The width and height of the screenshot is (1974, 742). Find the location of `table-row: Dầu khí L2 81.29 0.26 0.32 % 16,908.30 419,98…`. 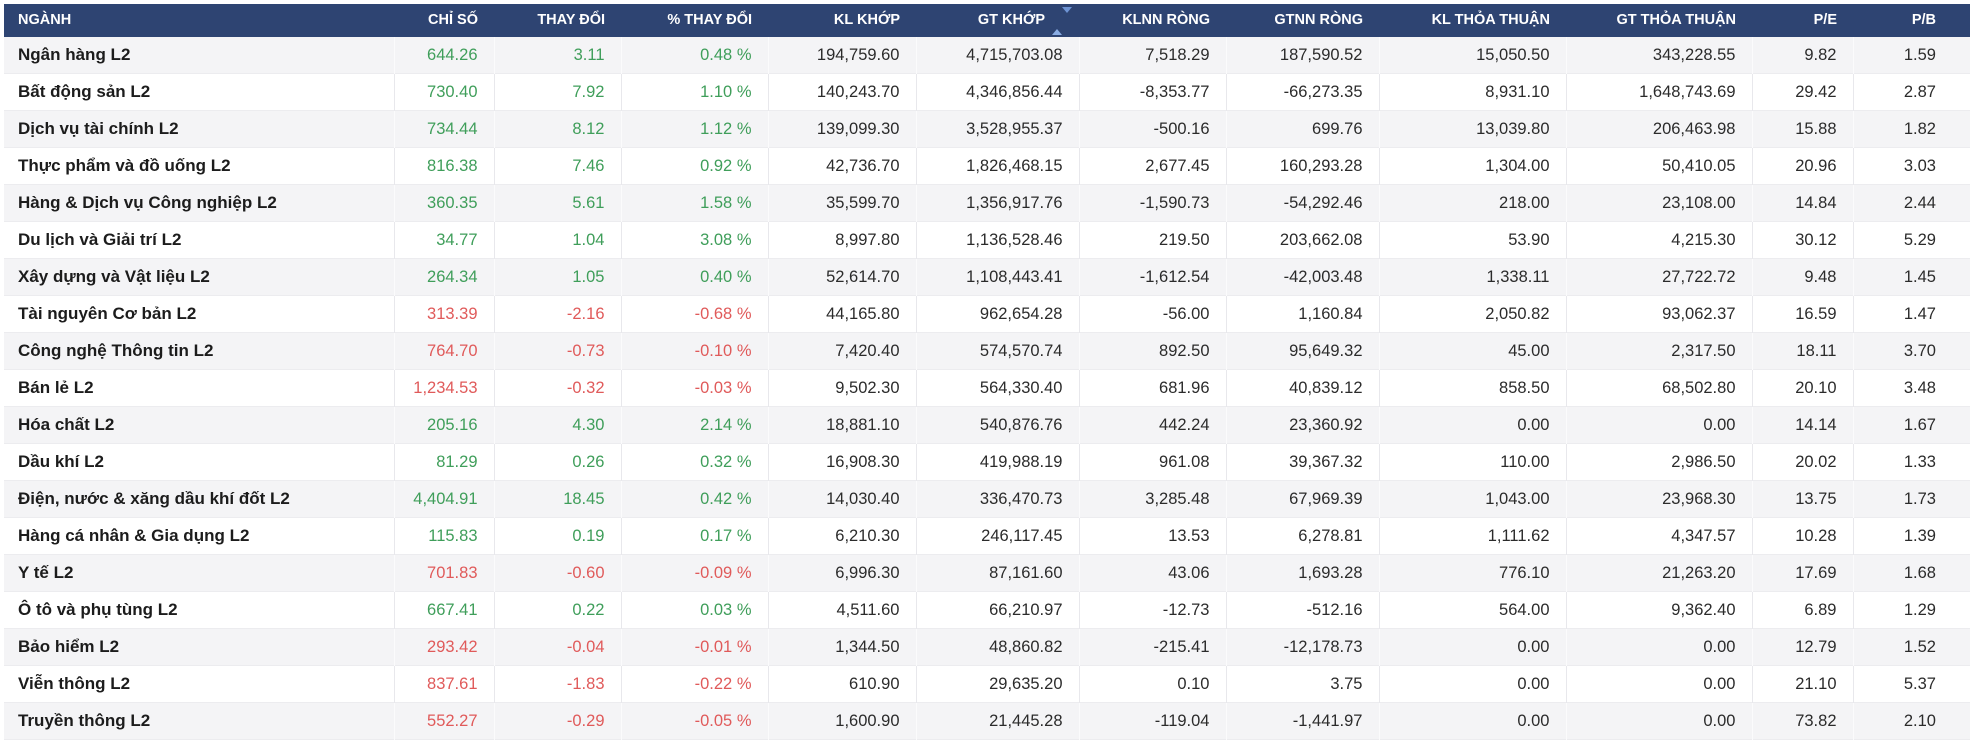

table-row: Dầu khí L2 81.29 0.26 0.32 % 16,908.30 419,98… is located at coordinates (987, 462).